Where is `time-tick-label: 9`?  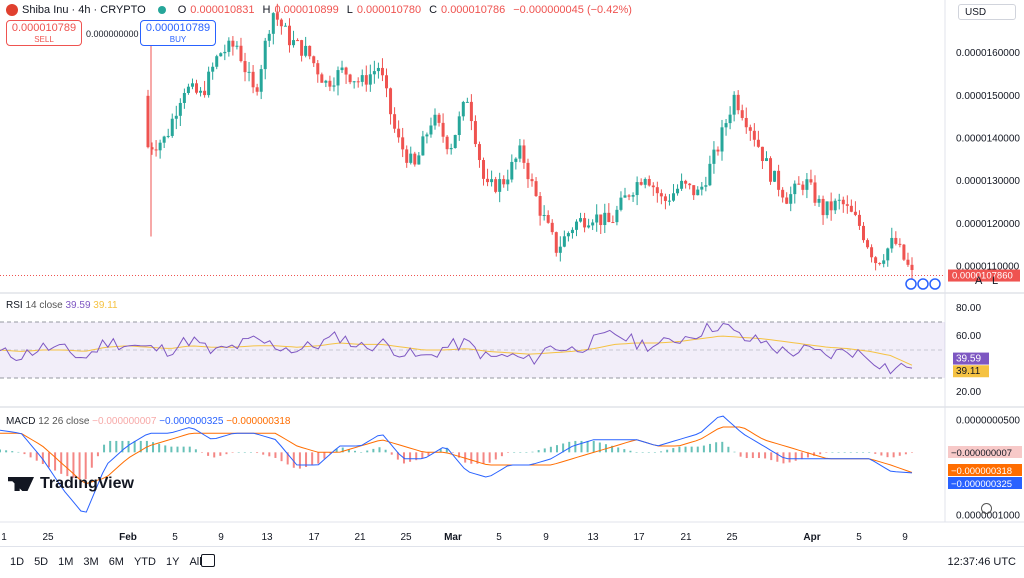 time-tick-label: 9 is located at coordinates (905, 537).